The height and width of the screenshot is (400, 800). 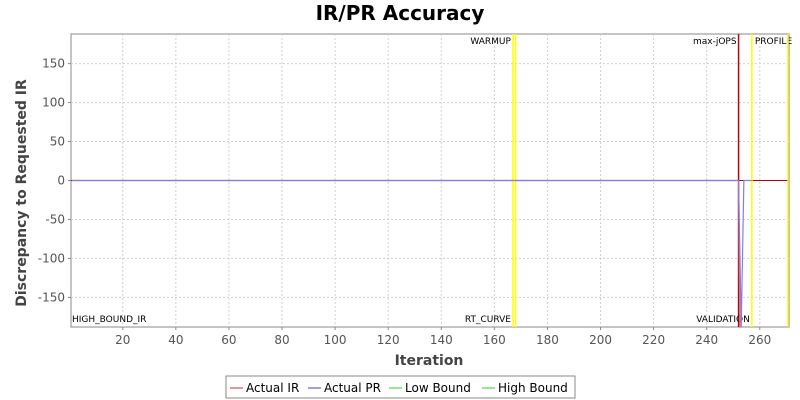 What do you see at coordinates (653, 340) in the screenshot?
I see `x-tick-label: 220` at bounding box center [653, 340].